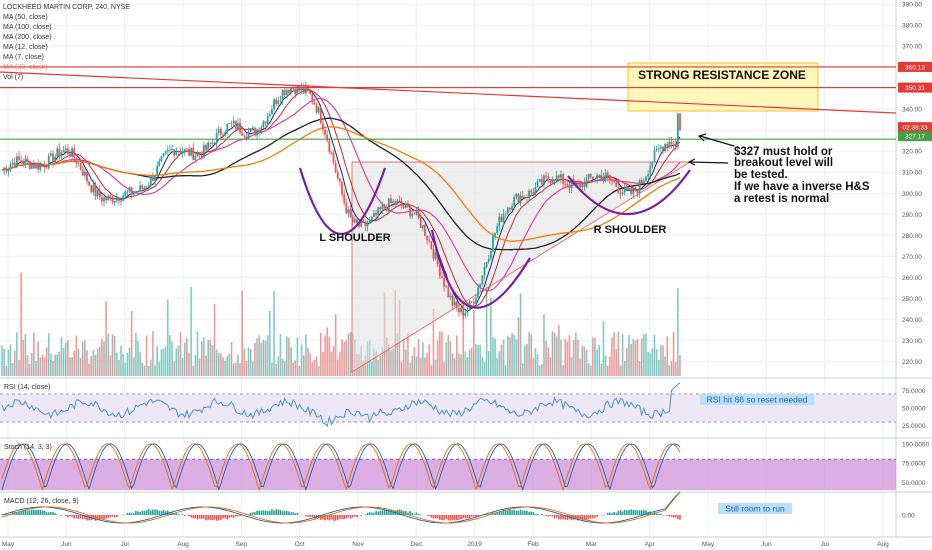 The image size is (932, 550). Describe the element at coordinates (915, 127) in the screenshot. I see `price-label-box` at that location.